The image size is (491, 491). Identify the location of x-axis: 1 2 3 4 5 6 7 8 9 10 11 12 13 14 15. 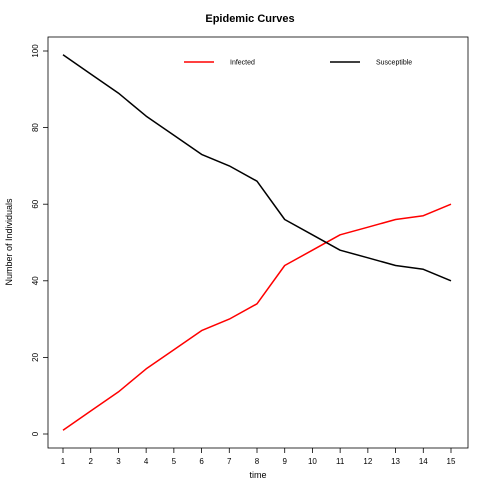
(258, 457).